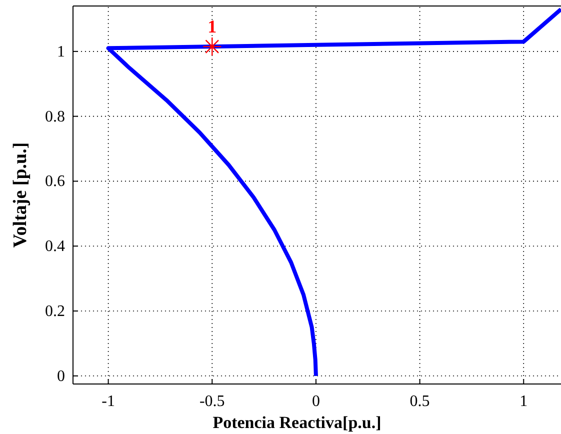 The height and width of the screenshot is (434, 561). What do you see at coordinates (55, 311) in the screenshot?
I see `y-tick-label: 0.2` at bounding box center [55, 311].